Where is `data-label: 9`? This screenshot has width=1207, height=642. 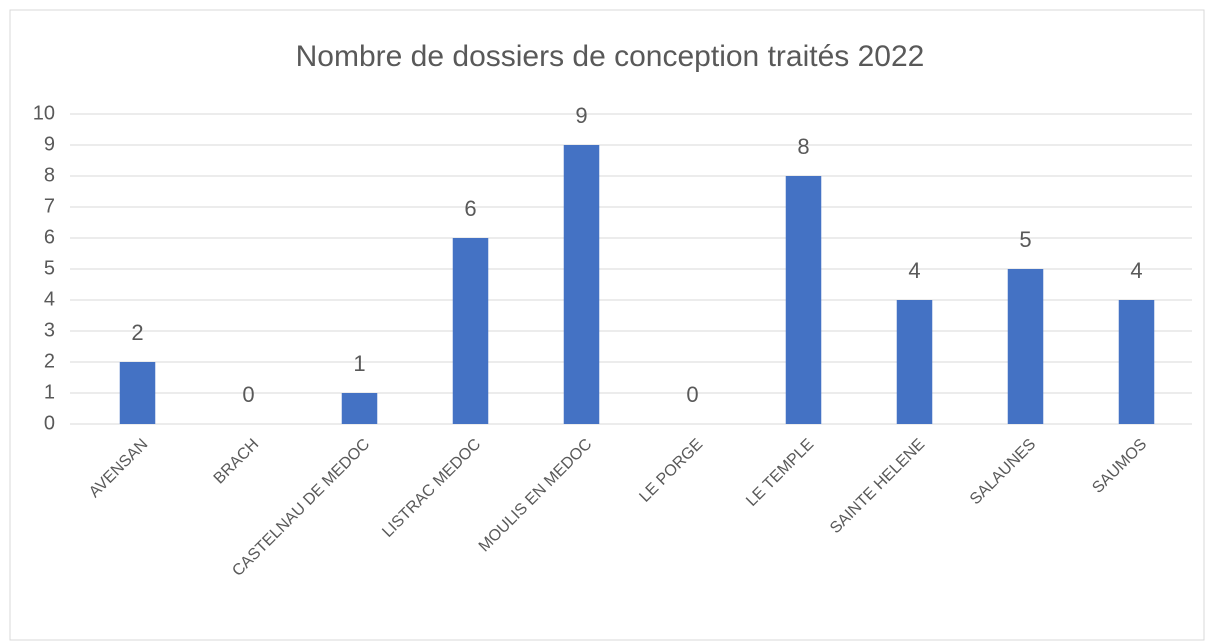 data-label: 9 is located at coordinates (581, 115).